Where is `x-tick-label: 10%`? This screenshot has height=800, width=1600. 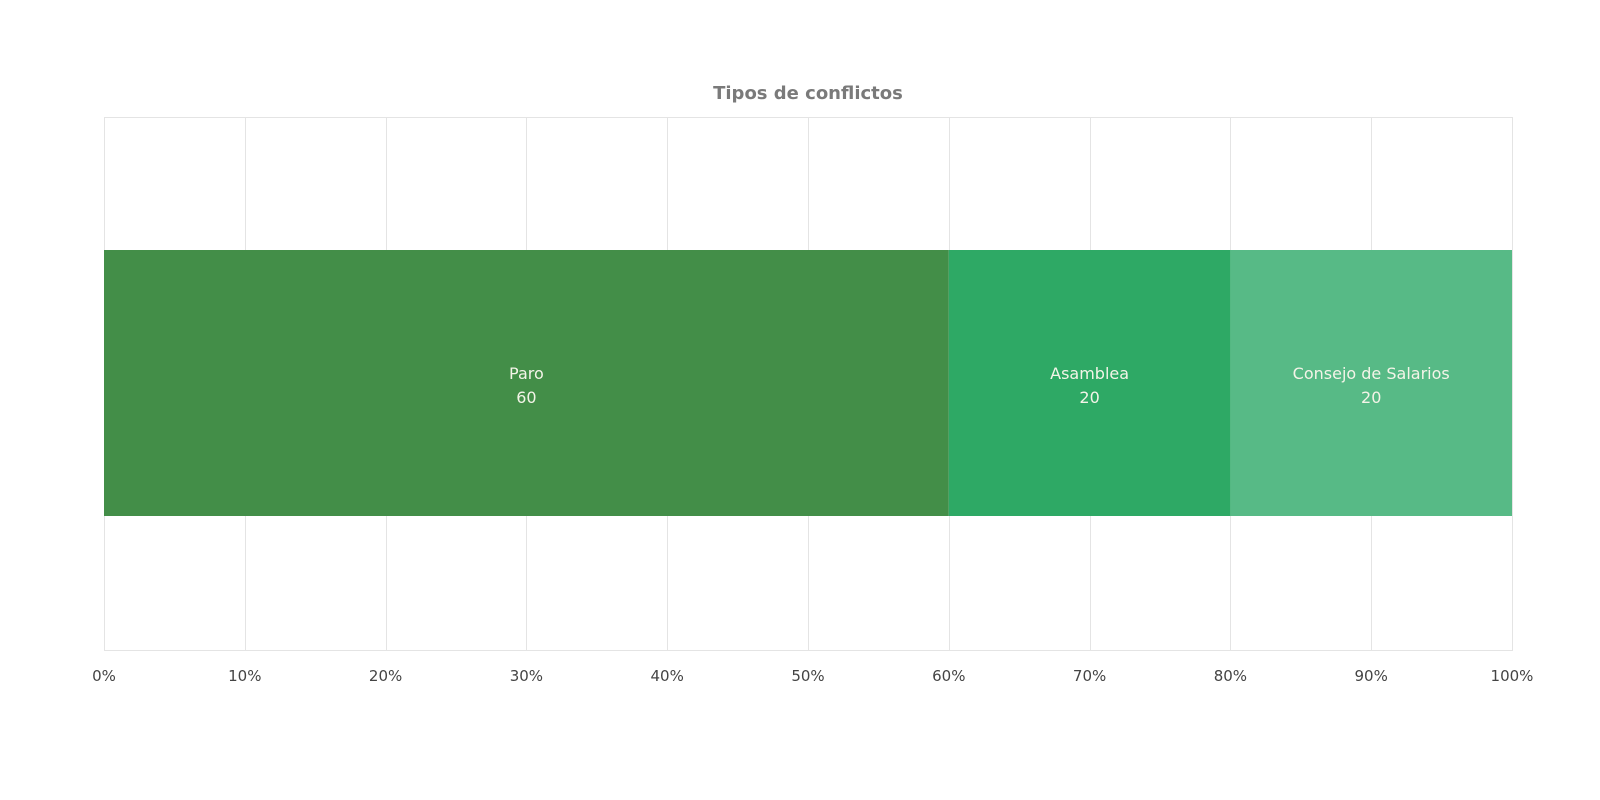 x-tick-label: 10% is located at coordinates (244, 676).